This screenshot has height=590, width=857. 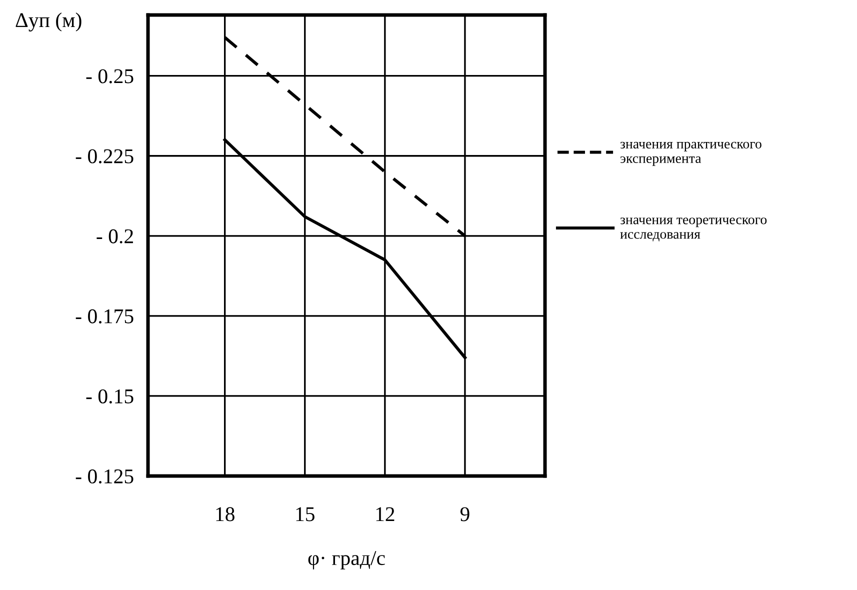 What do you see at coordinates (385, 514) in the screenshot?
I see `x-tick-label: 12` at bounding box center [385, 514].